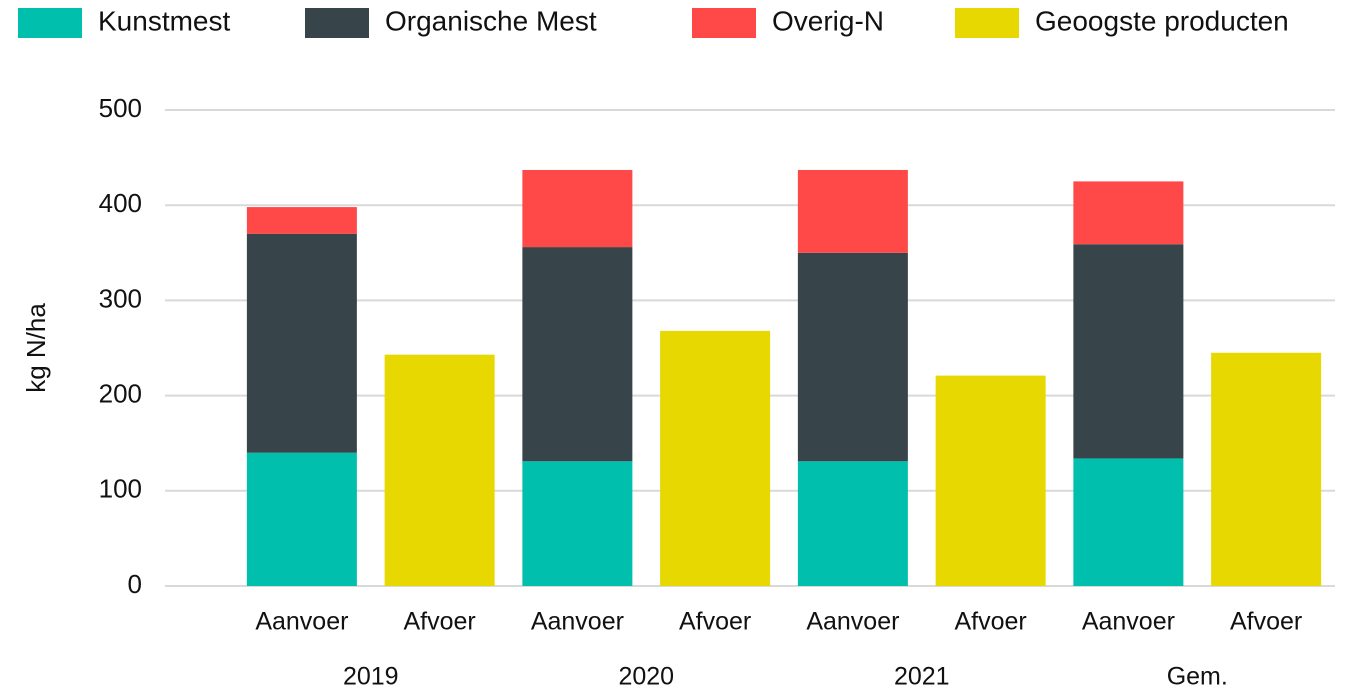 Image resolution: width=1366 pixels, height=692 pixels. What do you see at coordinates (120, 489) in the screenshot?
I see `y-tick-label: 100` at bounding box center [120, 489].